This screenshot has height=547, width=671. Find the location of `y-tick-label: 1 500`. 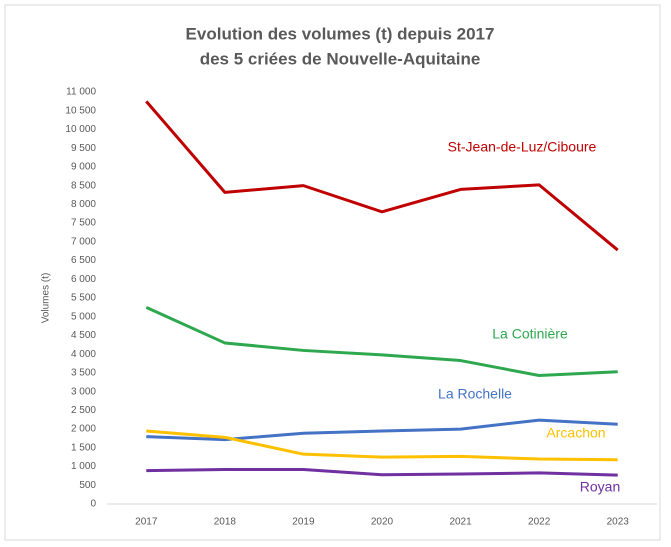

y-tick-label: 1 500 is located at coordinates (83, 447).